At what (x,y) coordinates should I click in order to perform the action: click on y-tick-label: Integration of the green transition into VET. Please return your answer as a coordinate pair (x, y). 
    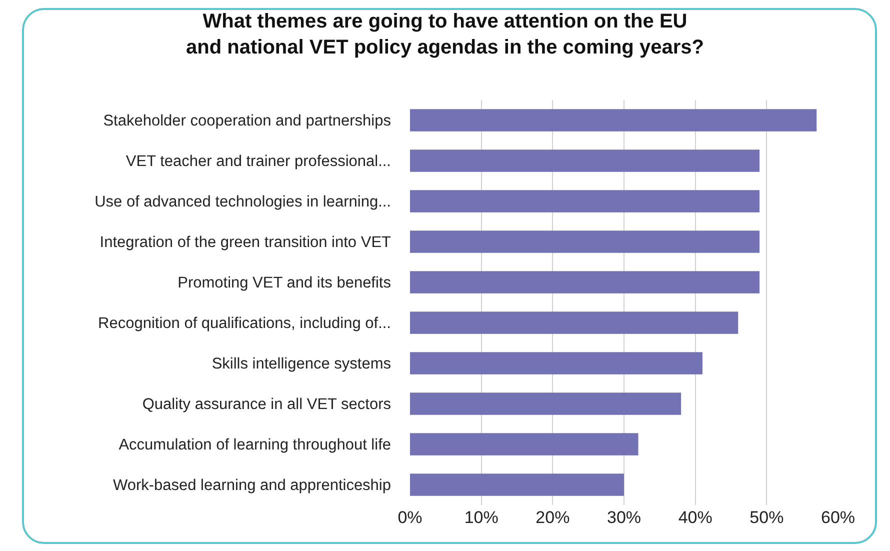
    Looking at the image, I should click on (246, 243).